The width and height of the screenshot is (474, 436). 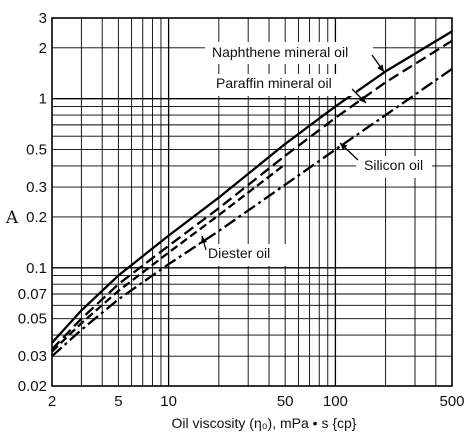 What do you see at coordinates (335, 401) in the screenshot?
I see `x-tick-label: 100` at bounding box center [335, 401].